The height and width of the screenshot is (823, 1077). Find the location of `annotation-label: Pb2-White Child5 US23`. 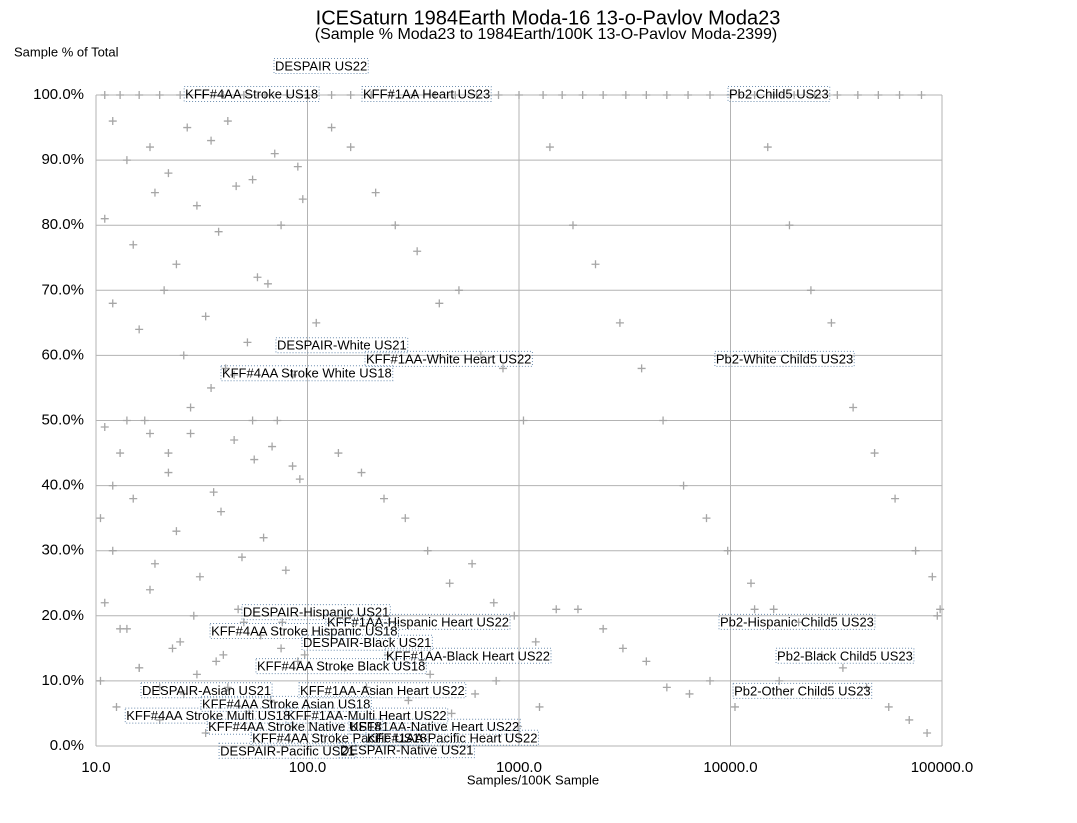

annotation-label: Pb2-White Child5 US23 is located at coordinates (784, 358).